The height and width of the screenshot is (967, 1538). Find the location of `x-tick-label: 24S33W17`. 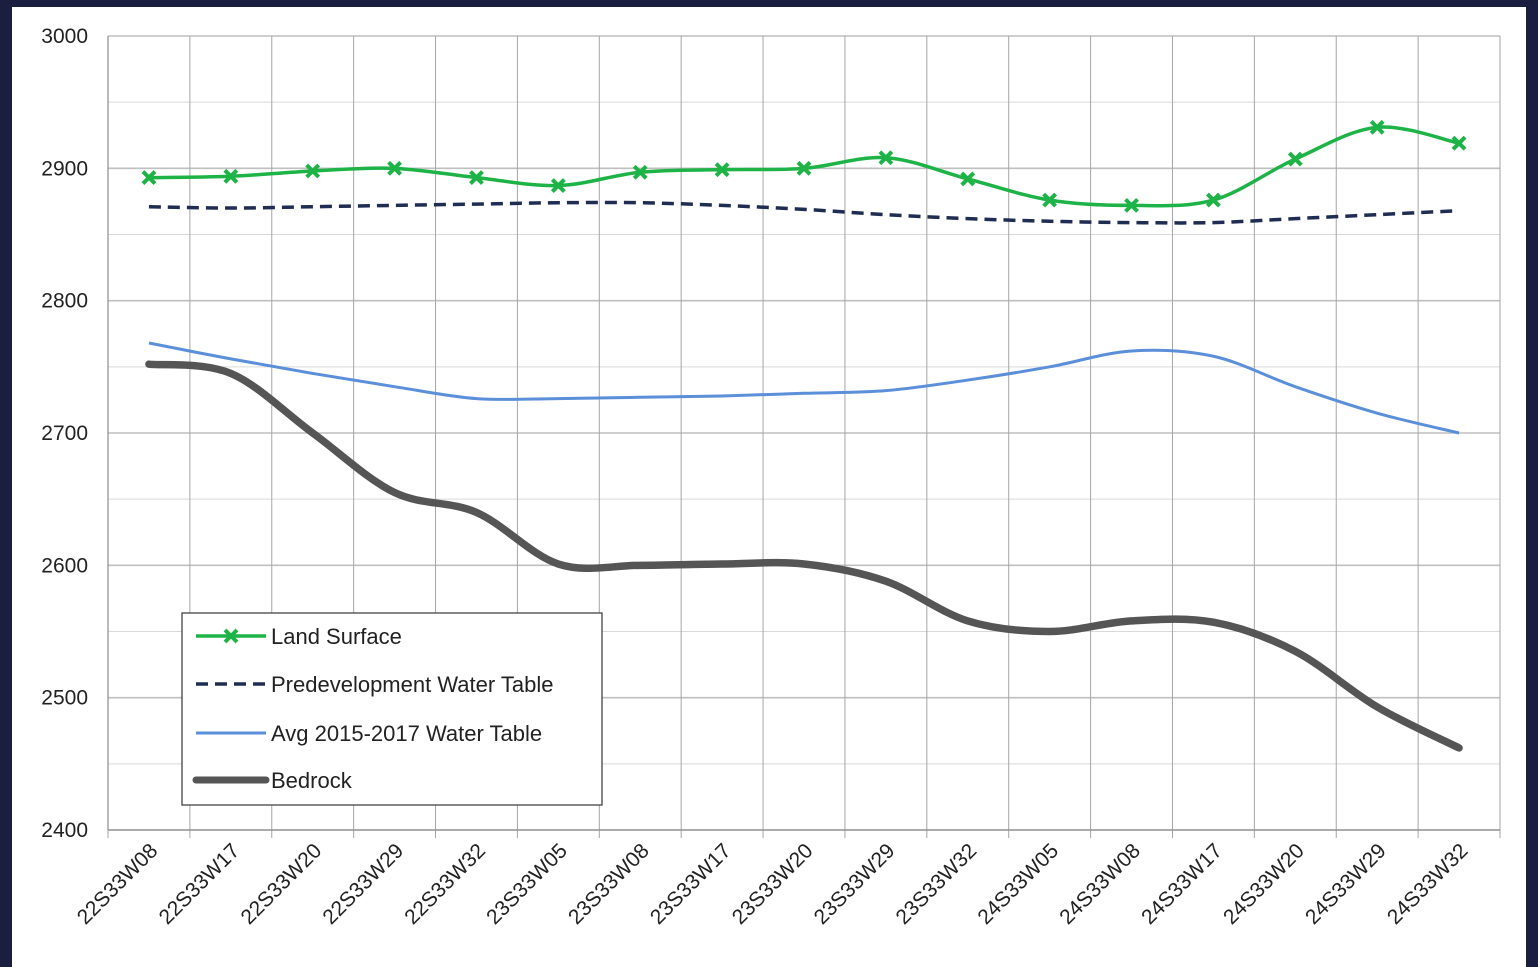

x-tick-label: 24S33W17 is located at coordinates (1182, 884).